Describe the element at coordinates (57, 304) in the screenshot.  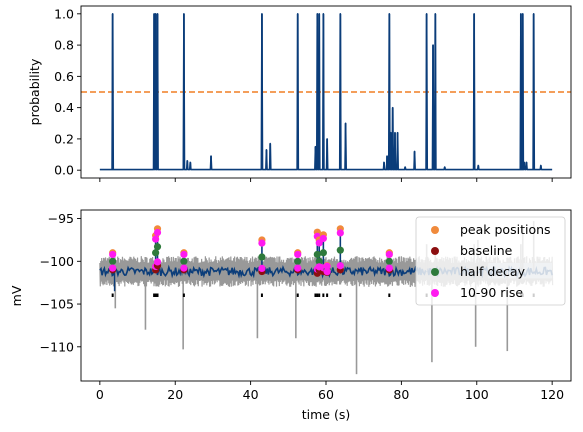
I see `voltage-y-tick-label: −105` at that location.